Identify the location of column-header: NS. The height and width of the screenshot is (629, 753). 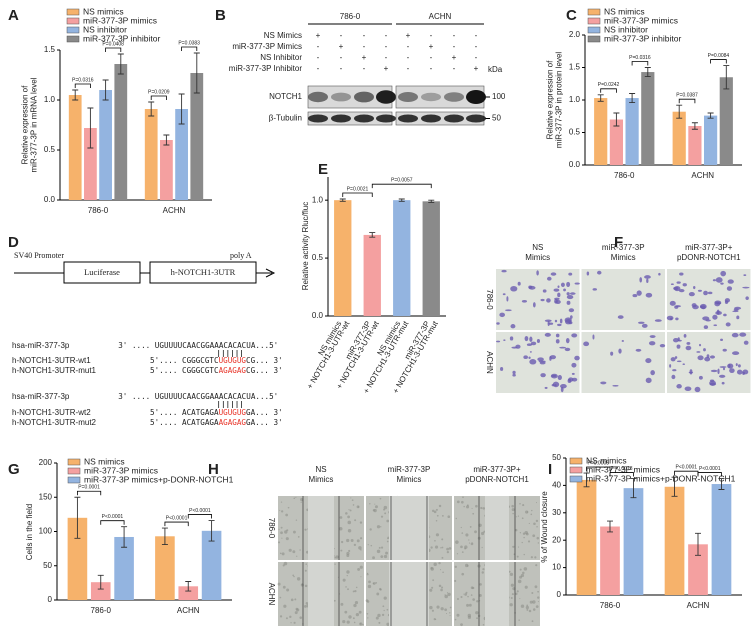
(537, 247).